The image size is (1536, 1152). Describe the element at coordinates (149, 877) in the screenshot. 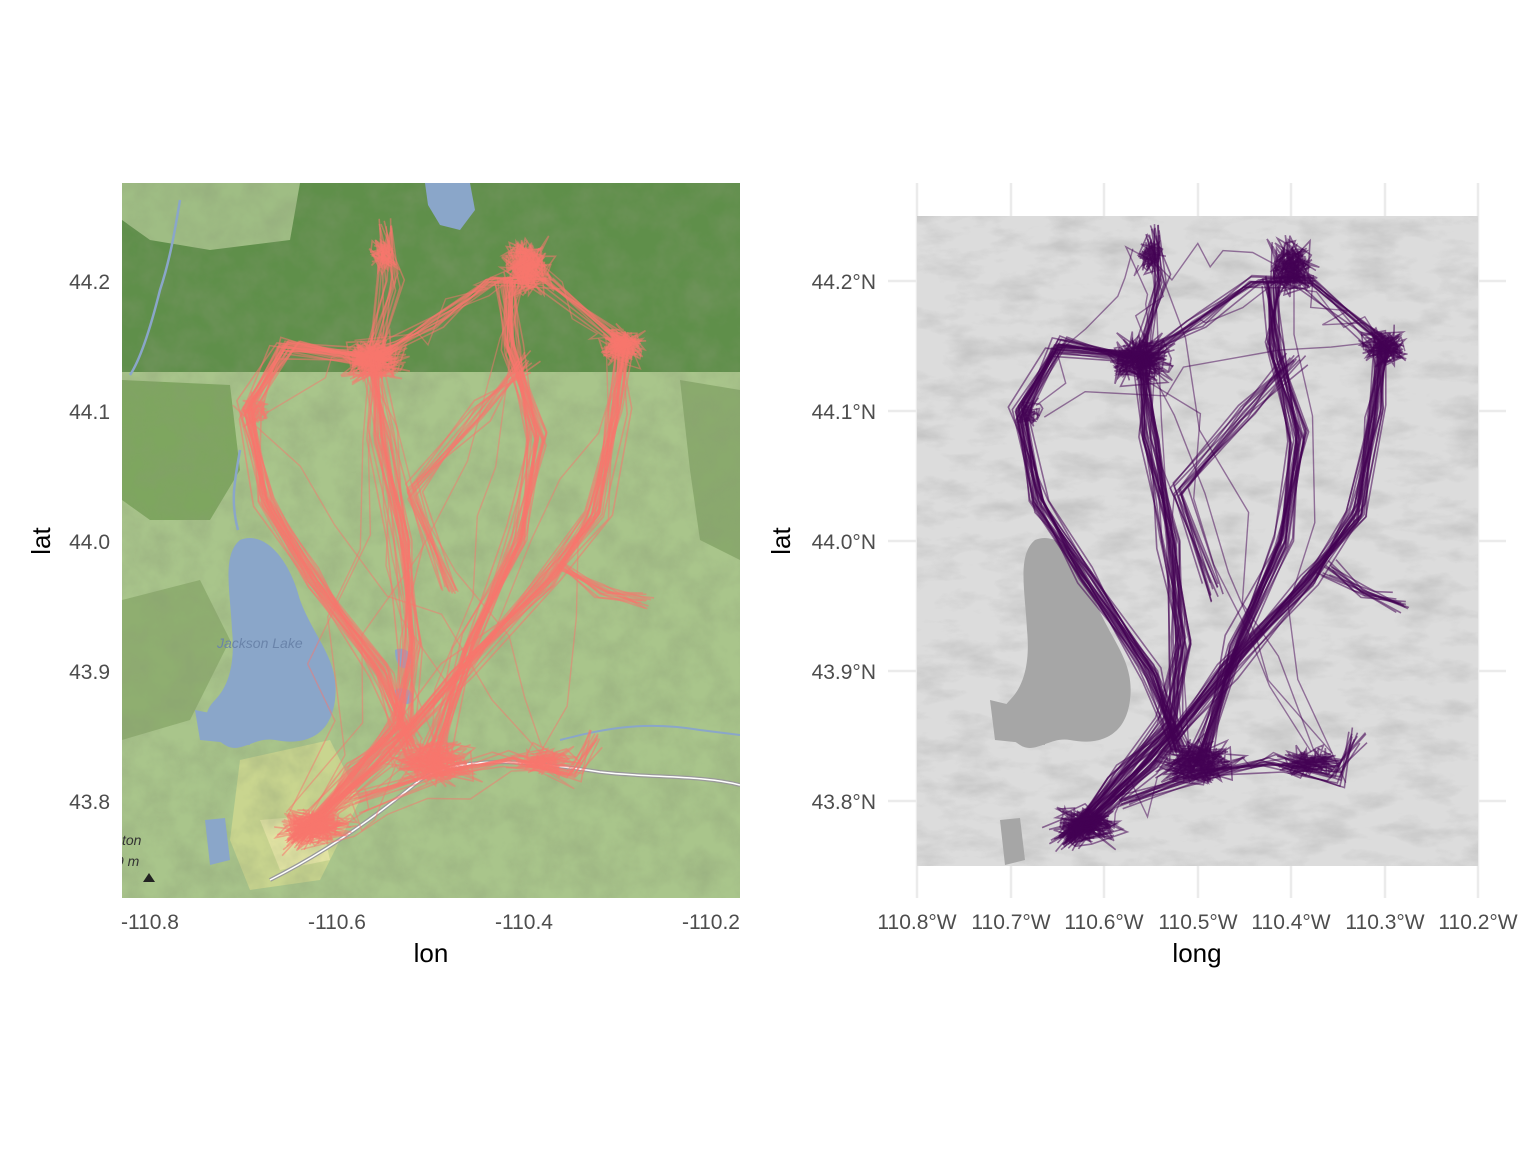

I see `peak-icon` at that location.